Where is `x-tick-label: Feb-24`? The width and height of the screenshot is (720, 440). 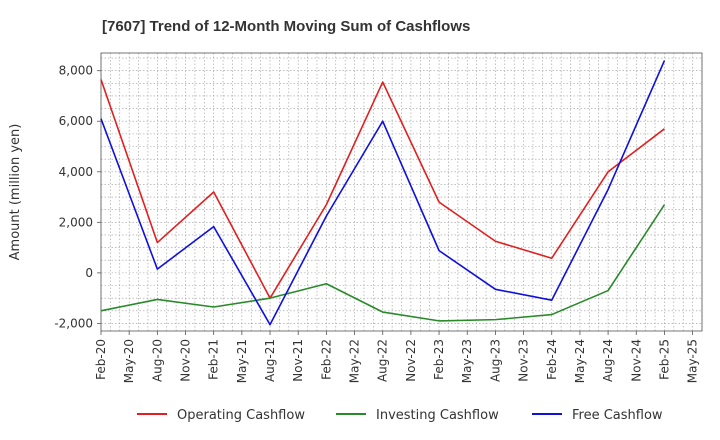 x-tick-label: Feb-24 is located at coordinates (552, 359).